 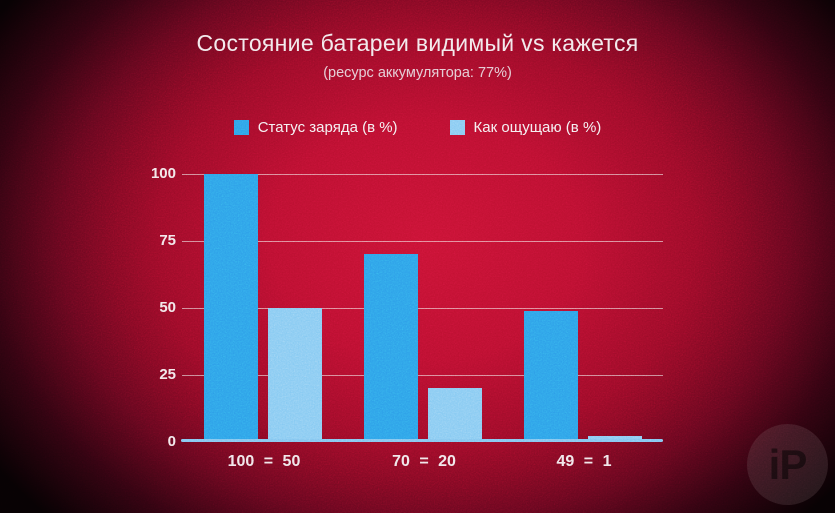 I want to click on y-axis: 100 75 50 25 0, so click(x=148, y=307).